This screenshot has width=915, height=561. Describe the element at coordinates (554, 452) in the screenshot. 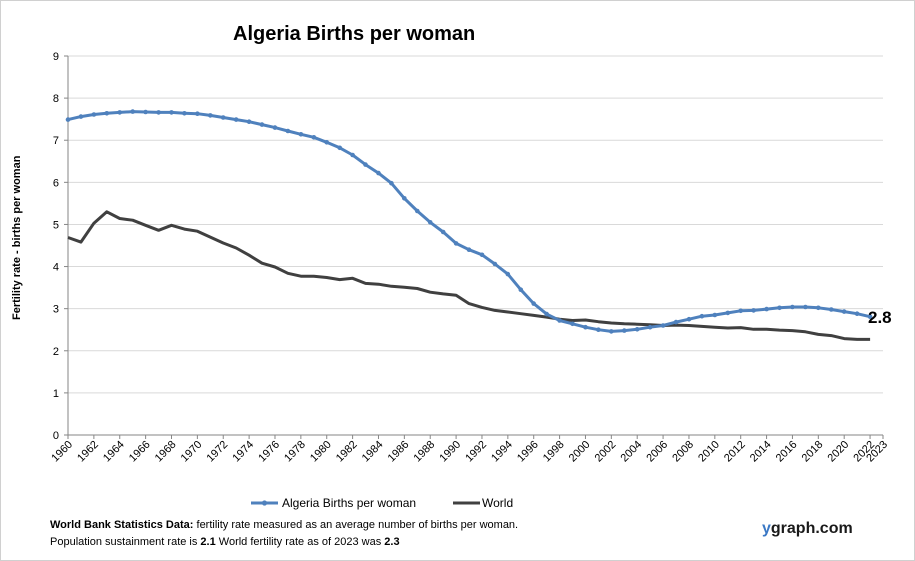

I see `x-tick-label: 1998` at that location.